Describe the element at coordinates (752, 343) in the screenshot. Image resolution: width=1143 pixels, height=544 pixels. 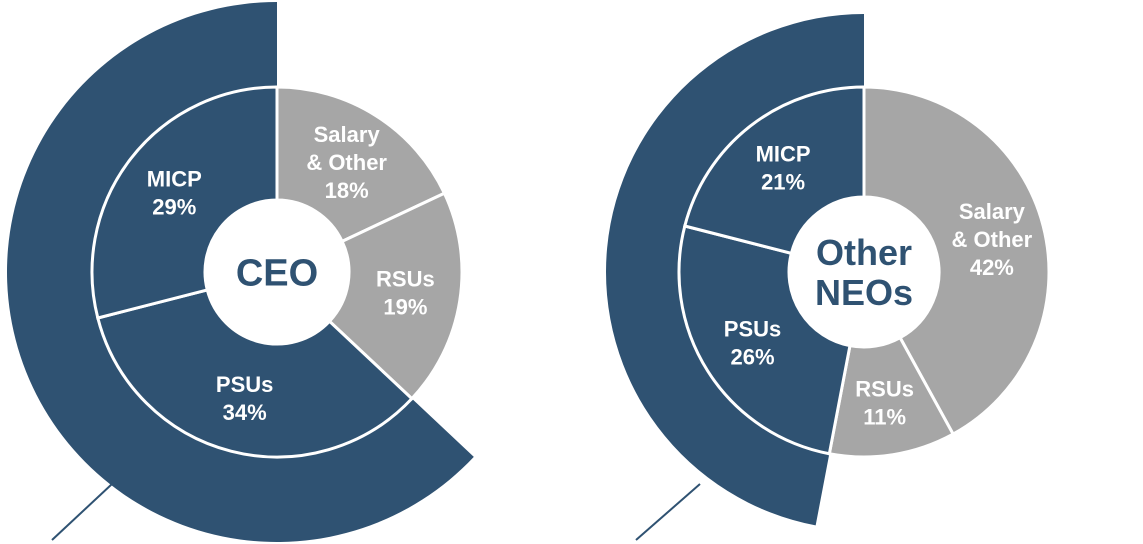
I see `slice-label: PSUs 26%` at that location.